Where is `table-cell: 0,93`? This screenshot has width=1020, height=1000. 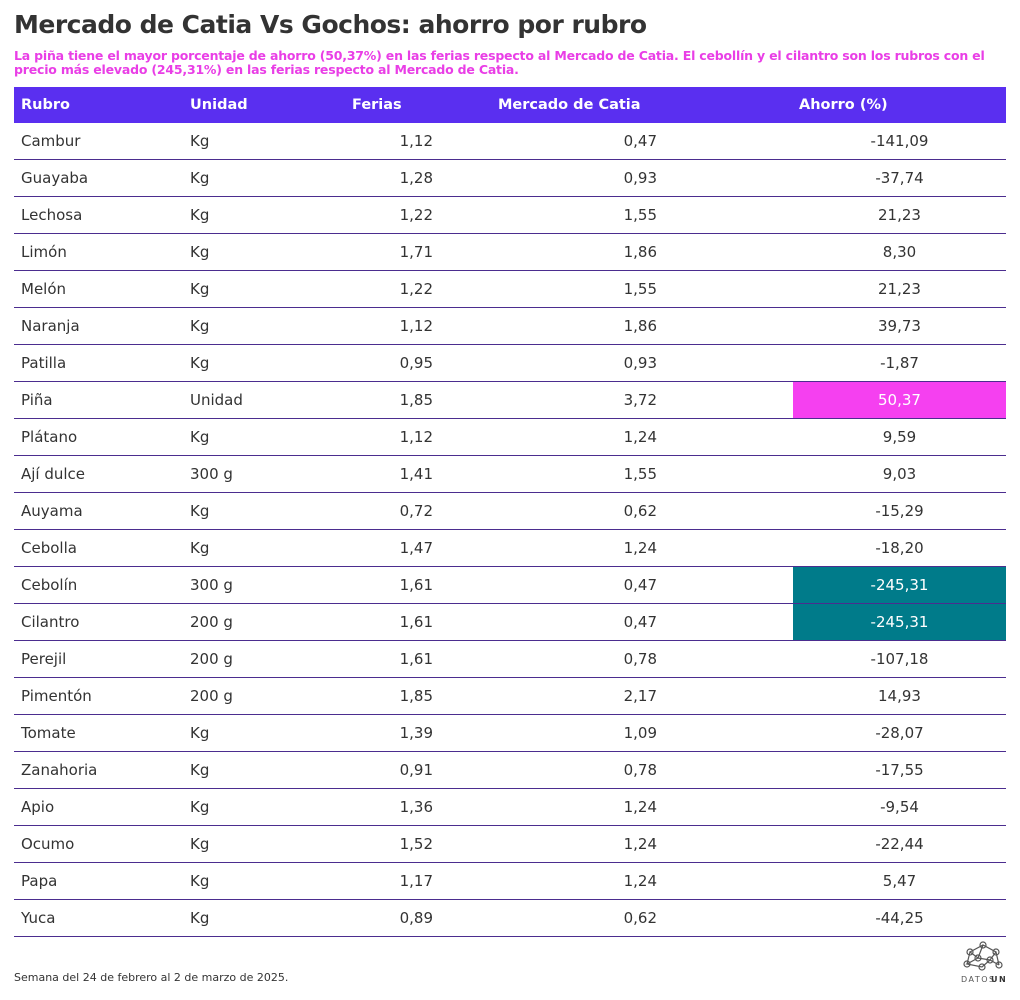 table-cell: 0,93 is located at coordinates (640, 363).